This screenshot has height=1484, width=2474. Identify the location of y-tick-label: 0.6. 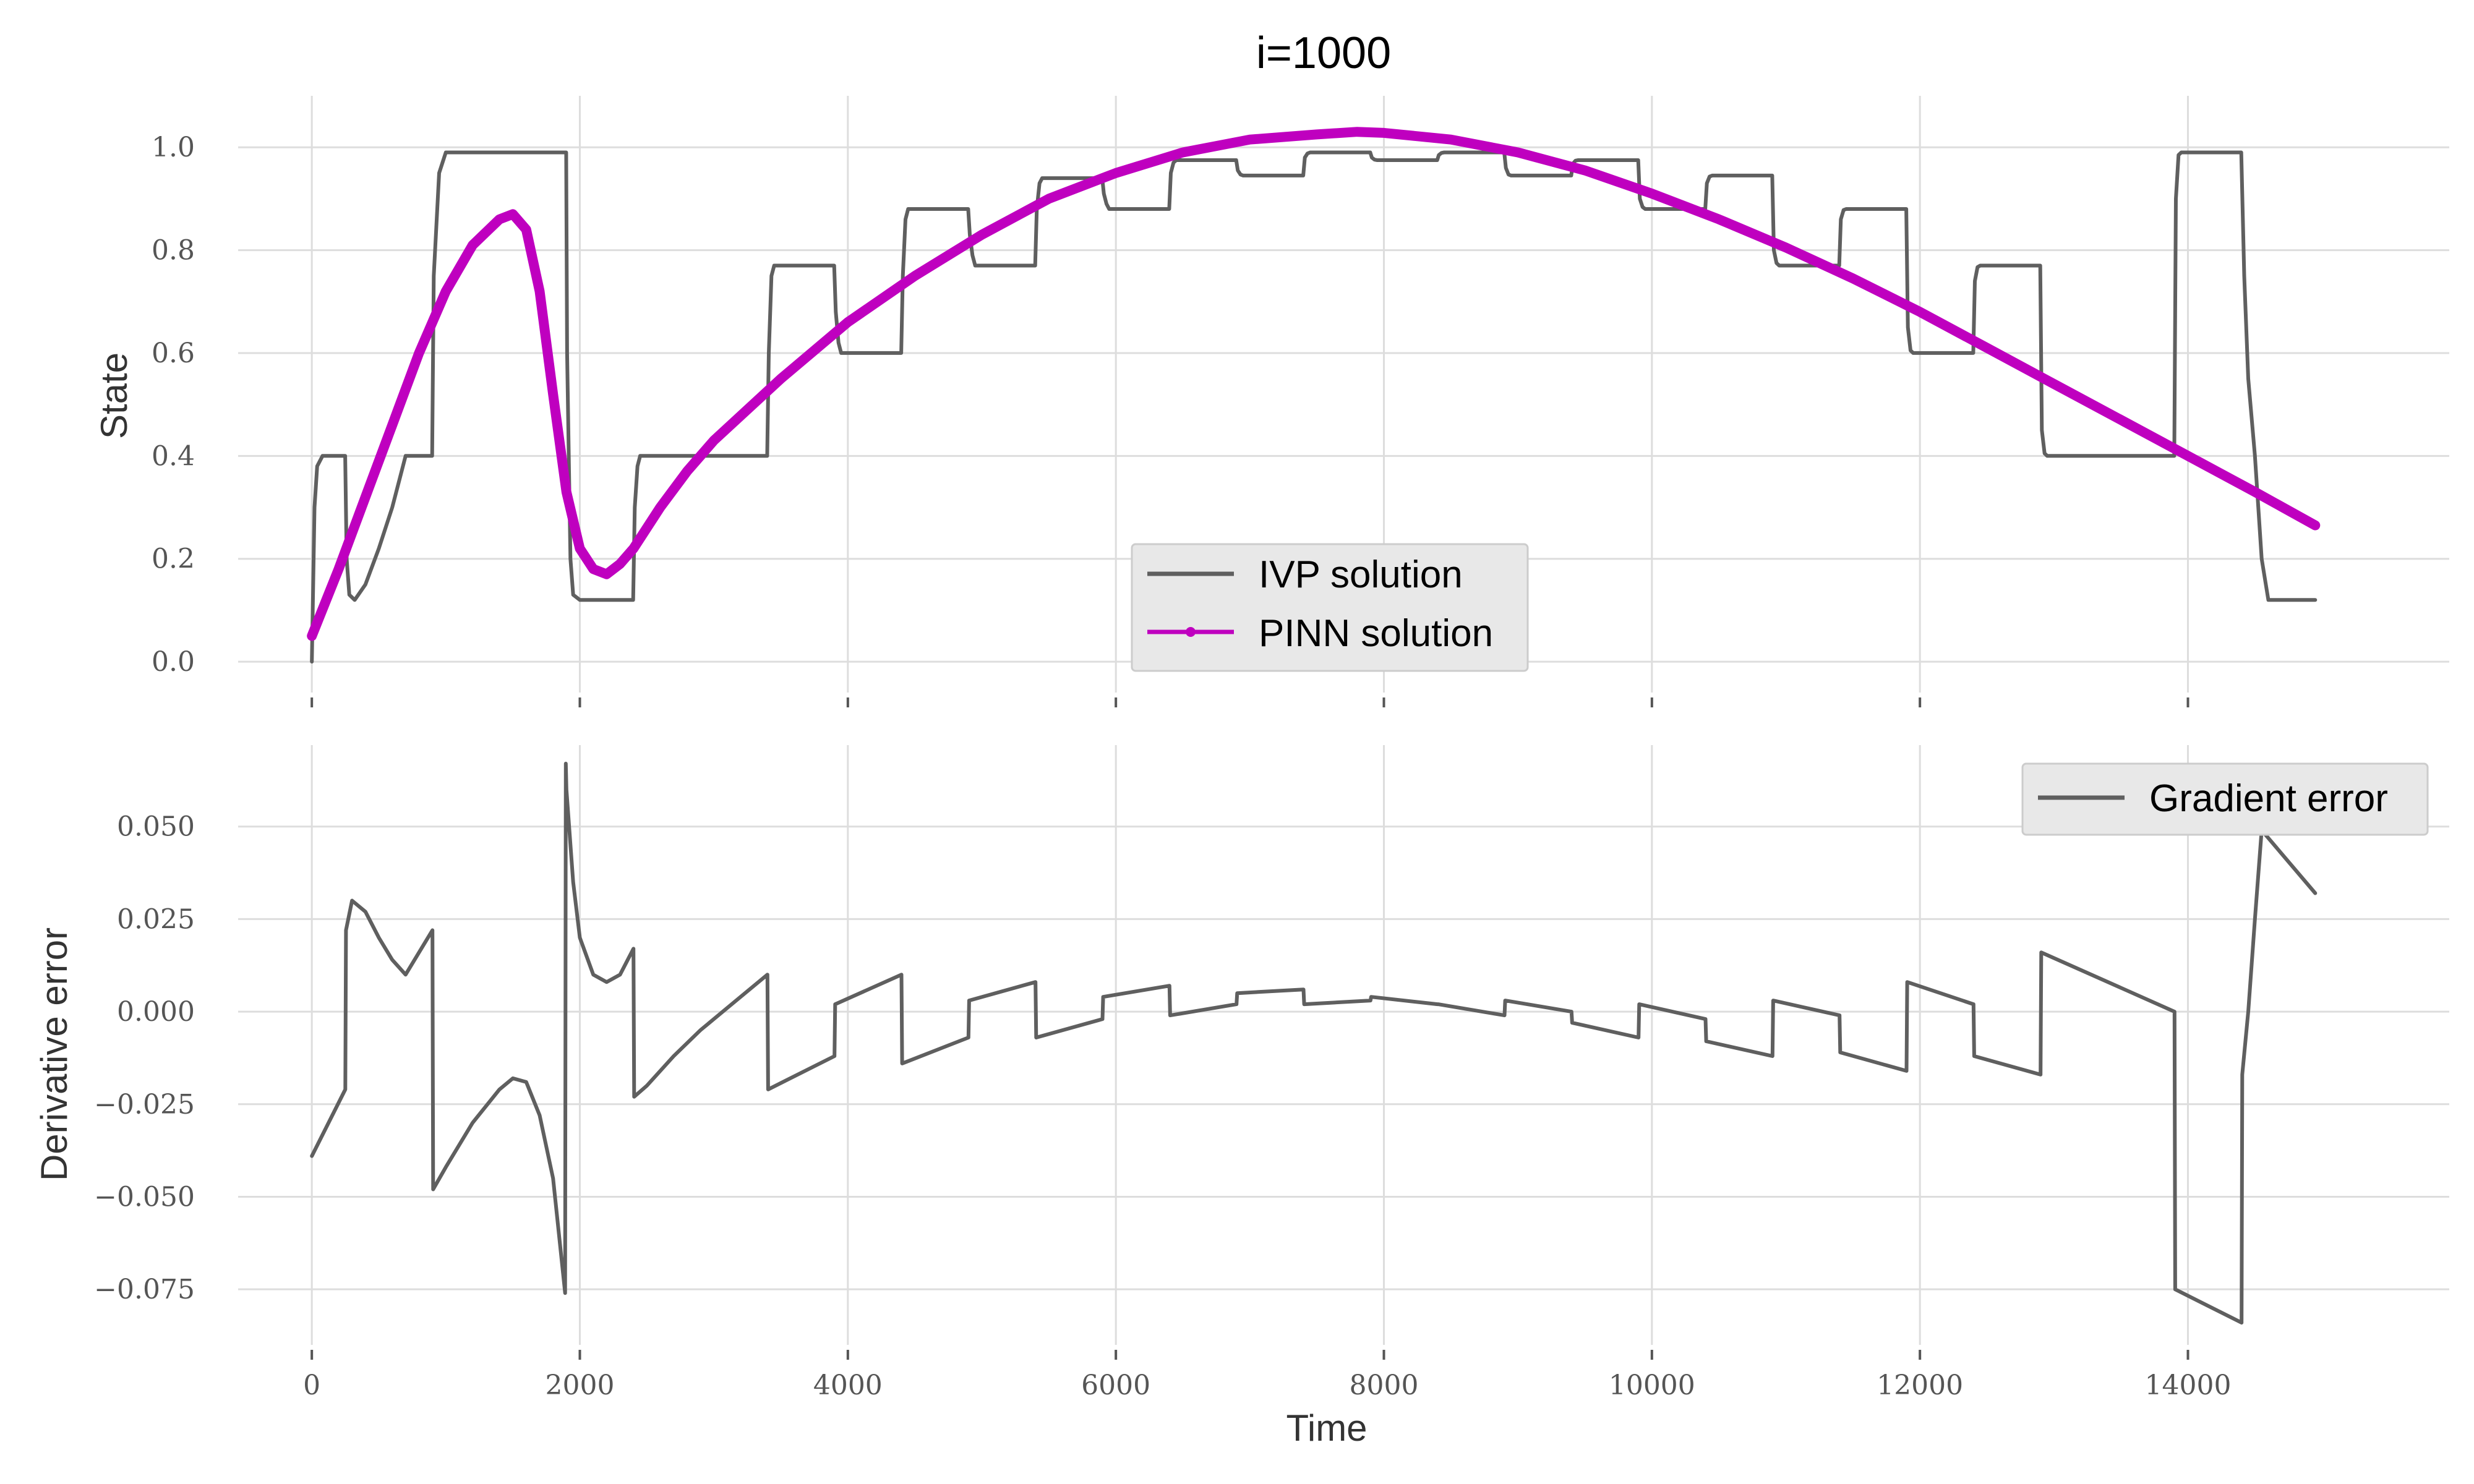
(174, 353).